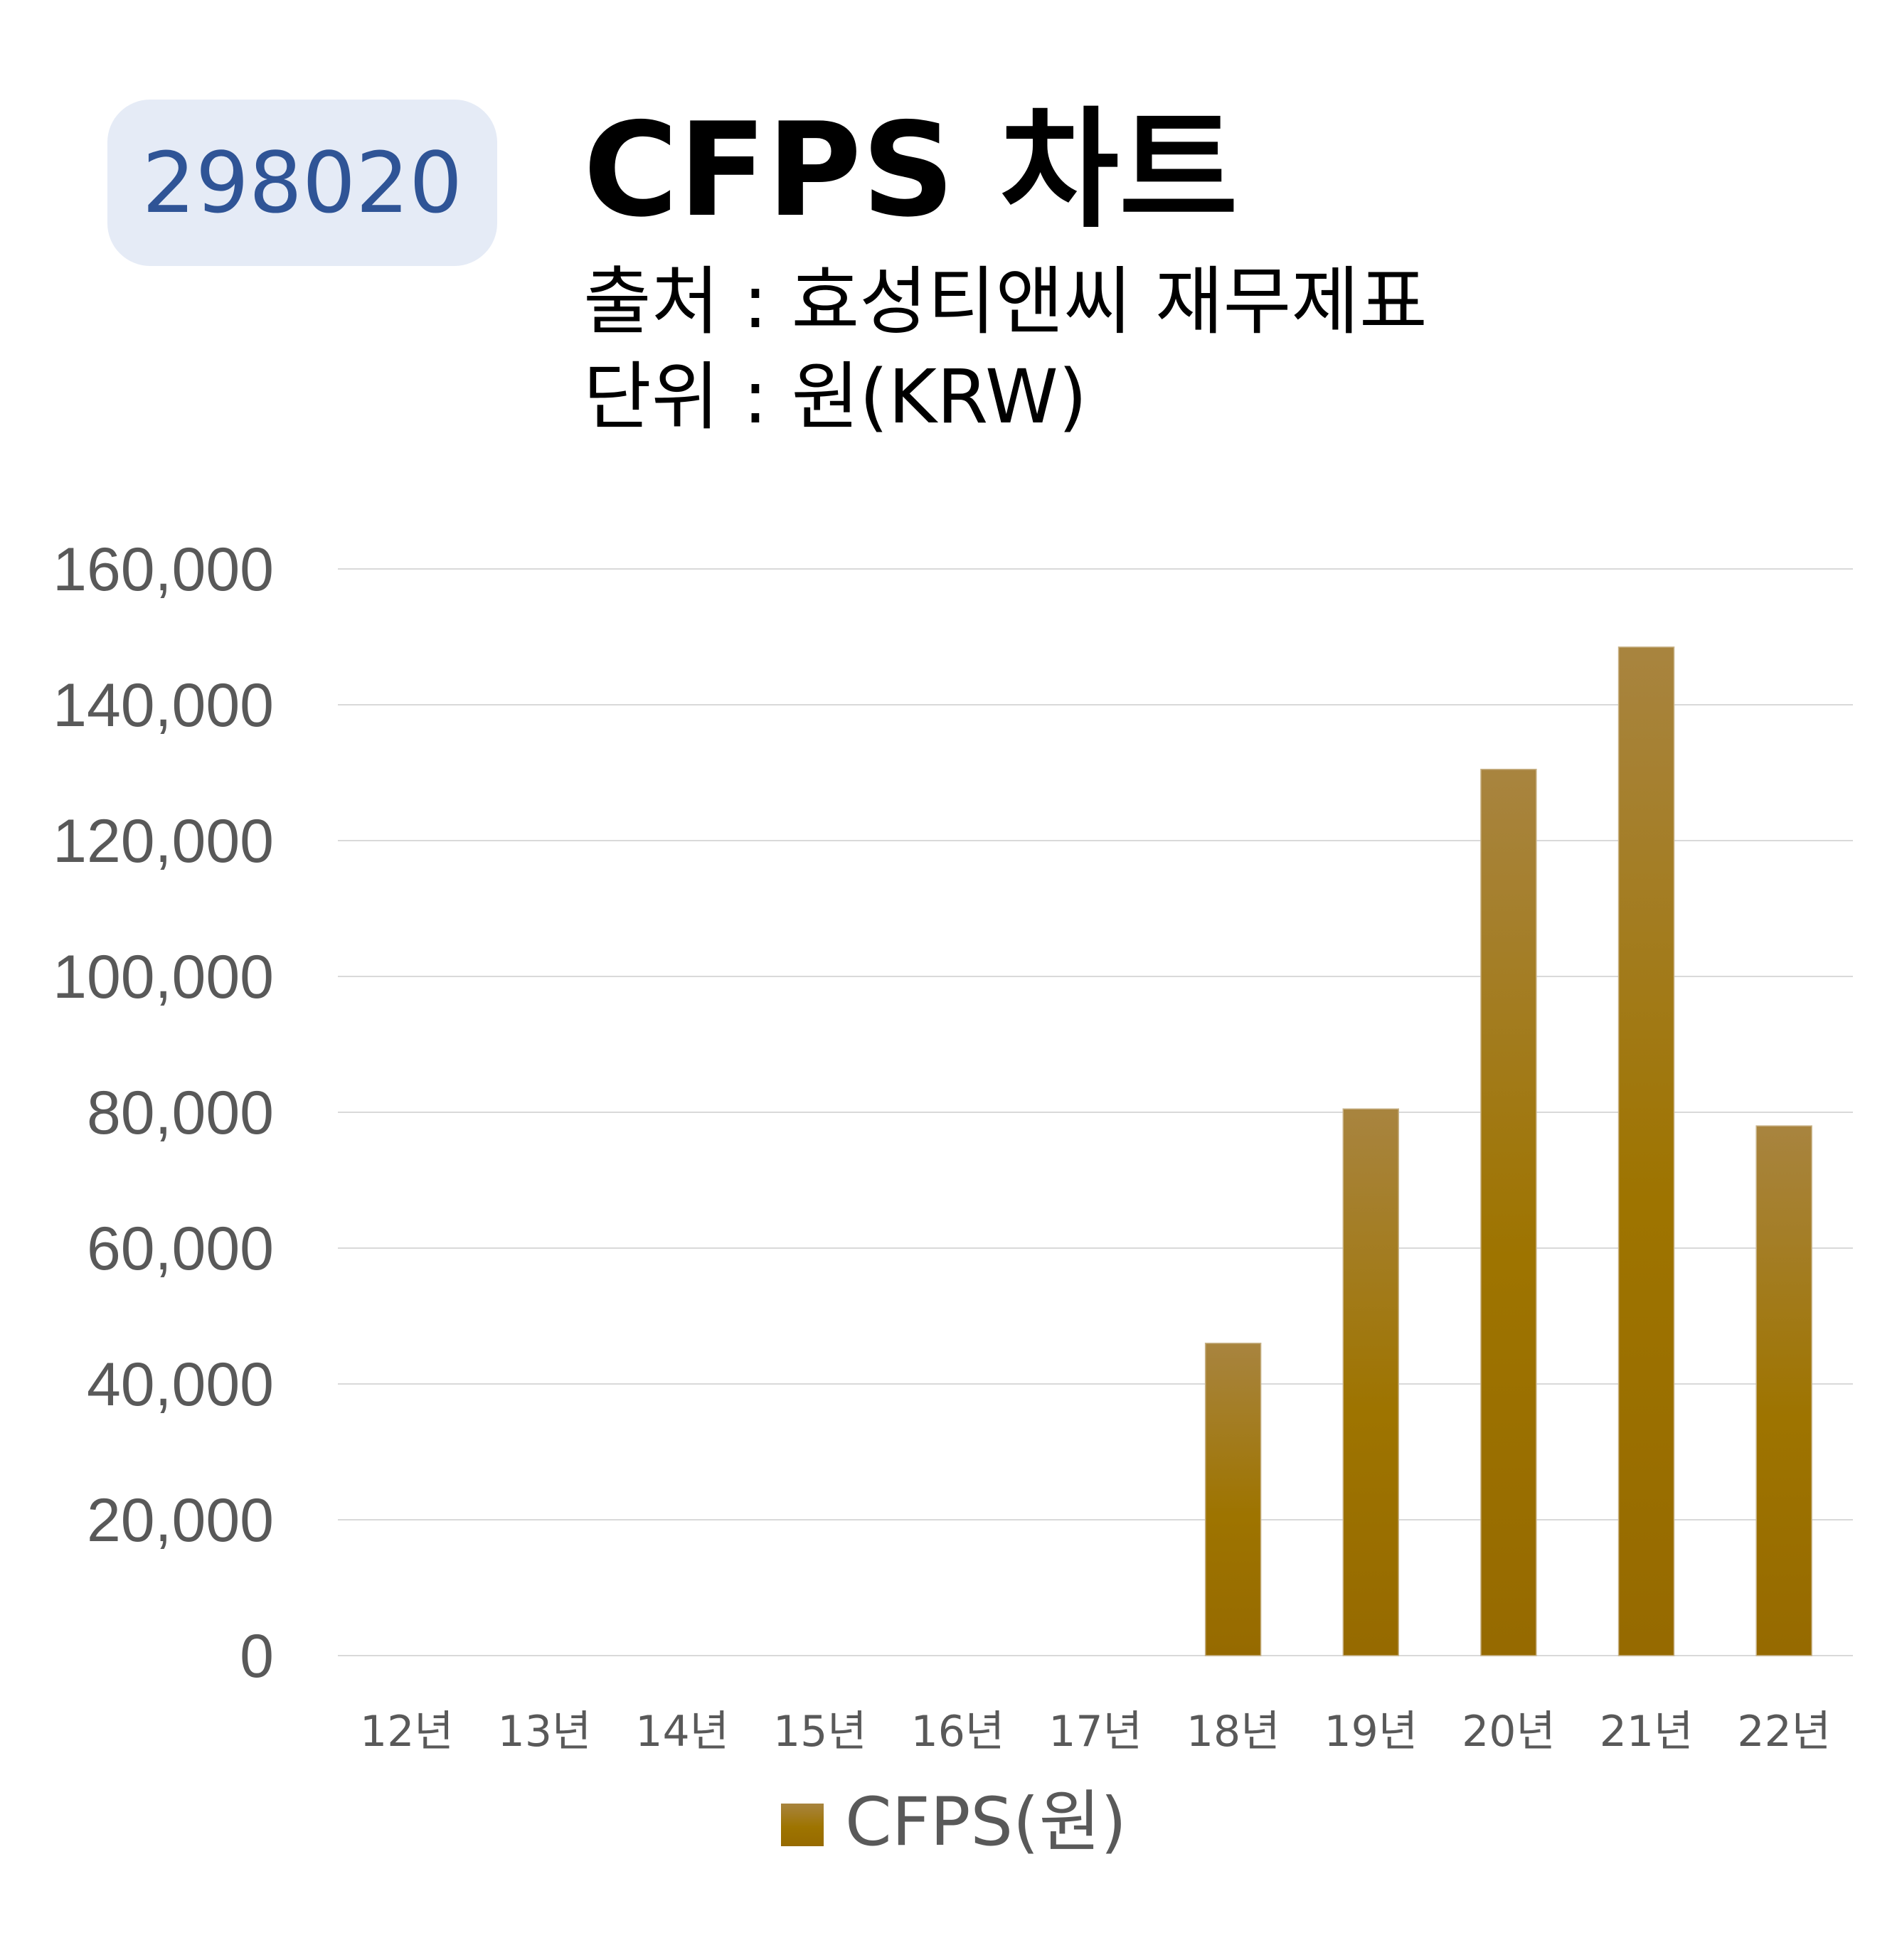  What do you see at coordinates (1647, 1732) in the screenshot?
I see `x-tick-label: 21년` at bounding box center [1647, 1732].